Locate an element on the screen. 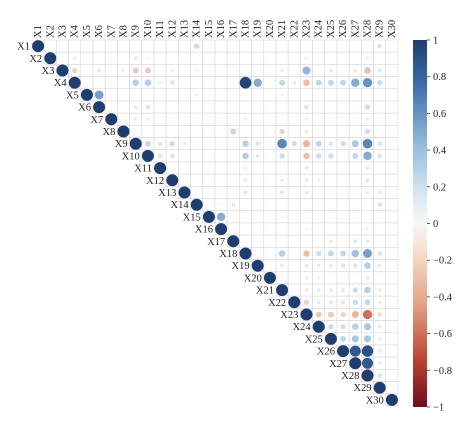 Image resolution: width=474 pixels, height=435 pixels. column-label: X29 is located at coordinates (380, 29).